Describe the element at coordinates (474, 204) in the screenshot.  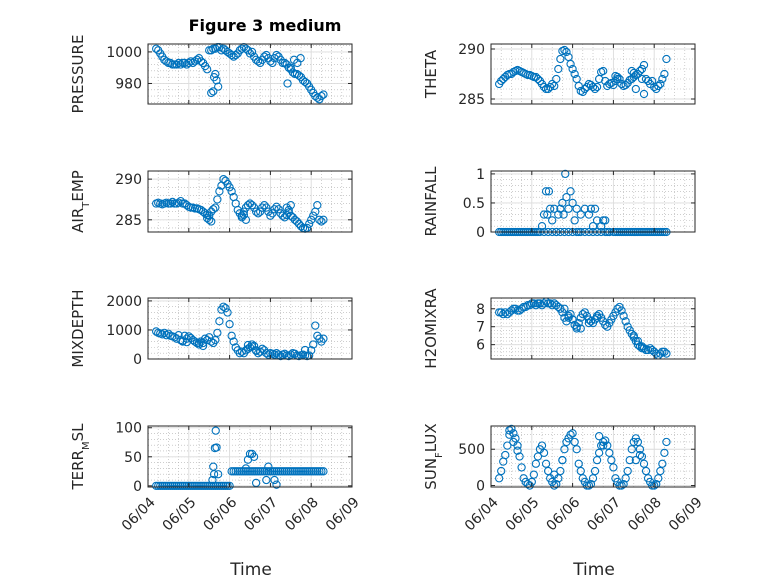
I see `y-tick-label: 0.5` at that location.